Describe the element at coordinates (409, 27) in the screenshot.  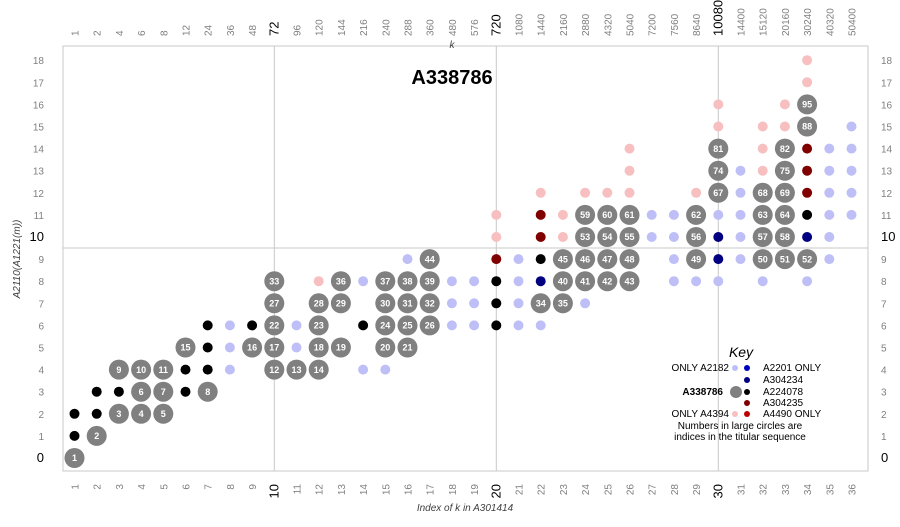
I see `x-tick-top-label: 288` at that location.